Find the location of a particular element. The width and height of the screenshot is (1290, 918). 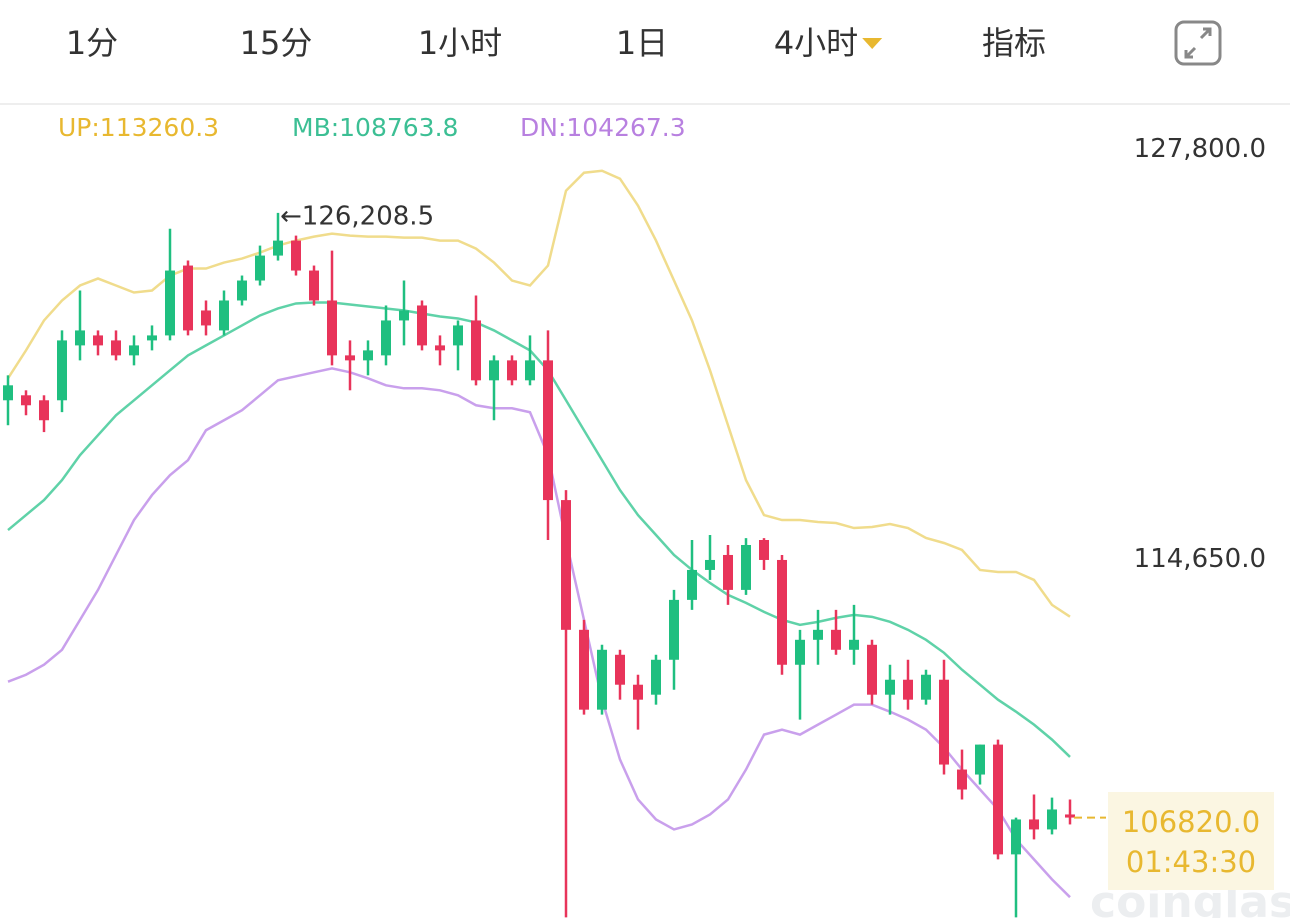

tab: 指标 is located at coordinates (1014, 43).